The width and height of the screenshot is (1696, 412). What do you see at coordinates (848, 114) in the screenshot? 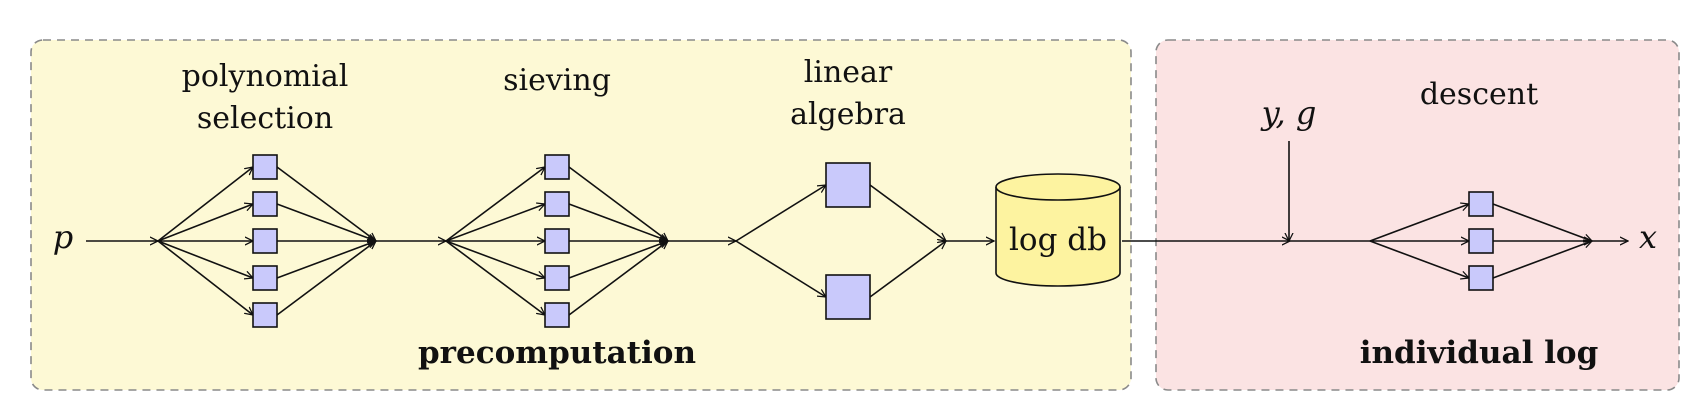
I see `linear-algebra-label-line2: algebra` at bounding box center [848, 114].